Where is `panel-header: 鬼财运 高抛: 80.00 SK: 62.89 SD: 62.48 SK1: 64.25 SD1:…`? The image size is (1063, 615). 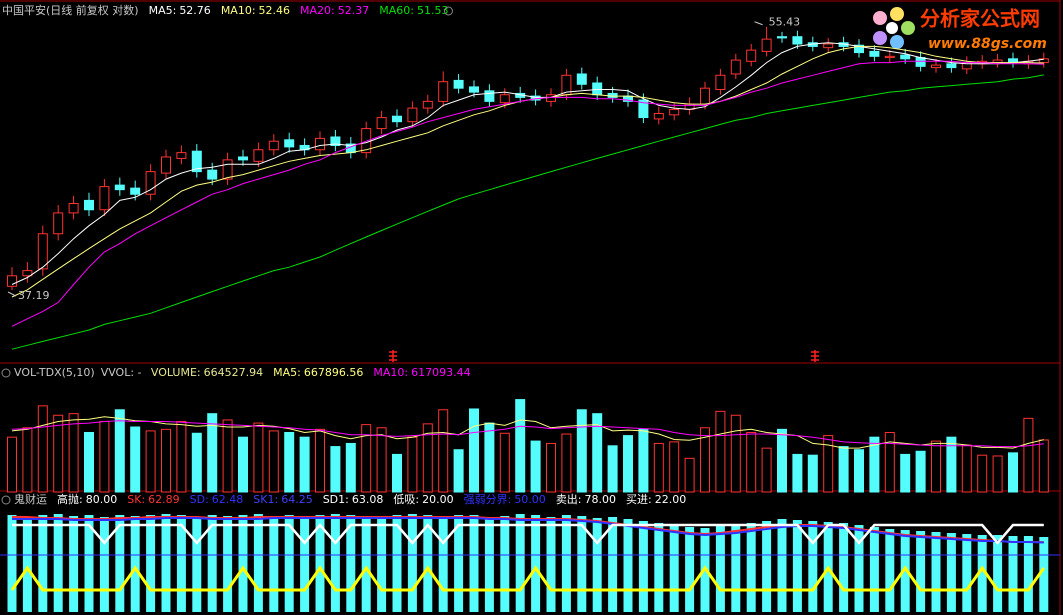
panel-header: 鬼财运 高抛: 80.00 SK: 62.89 SD: 62.48 SK1: 64.25 SD1:… is located at coordinates (350, 499).